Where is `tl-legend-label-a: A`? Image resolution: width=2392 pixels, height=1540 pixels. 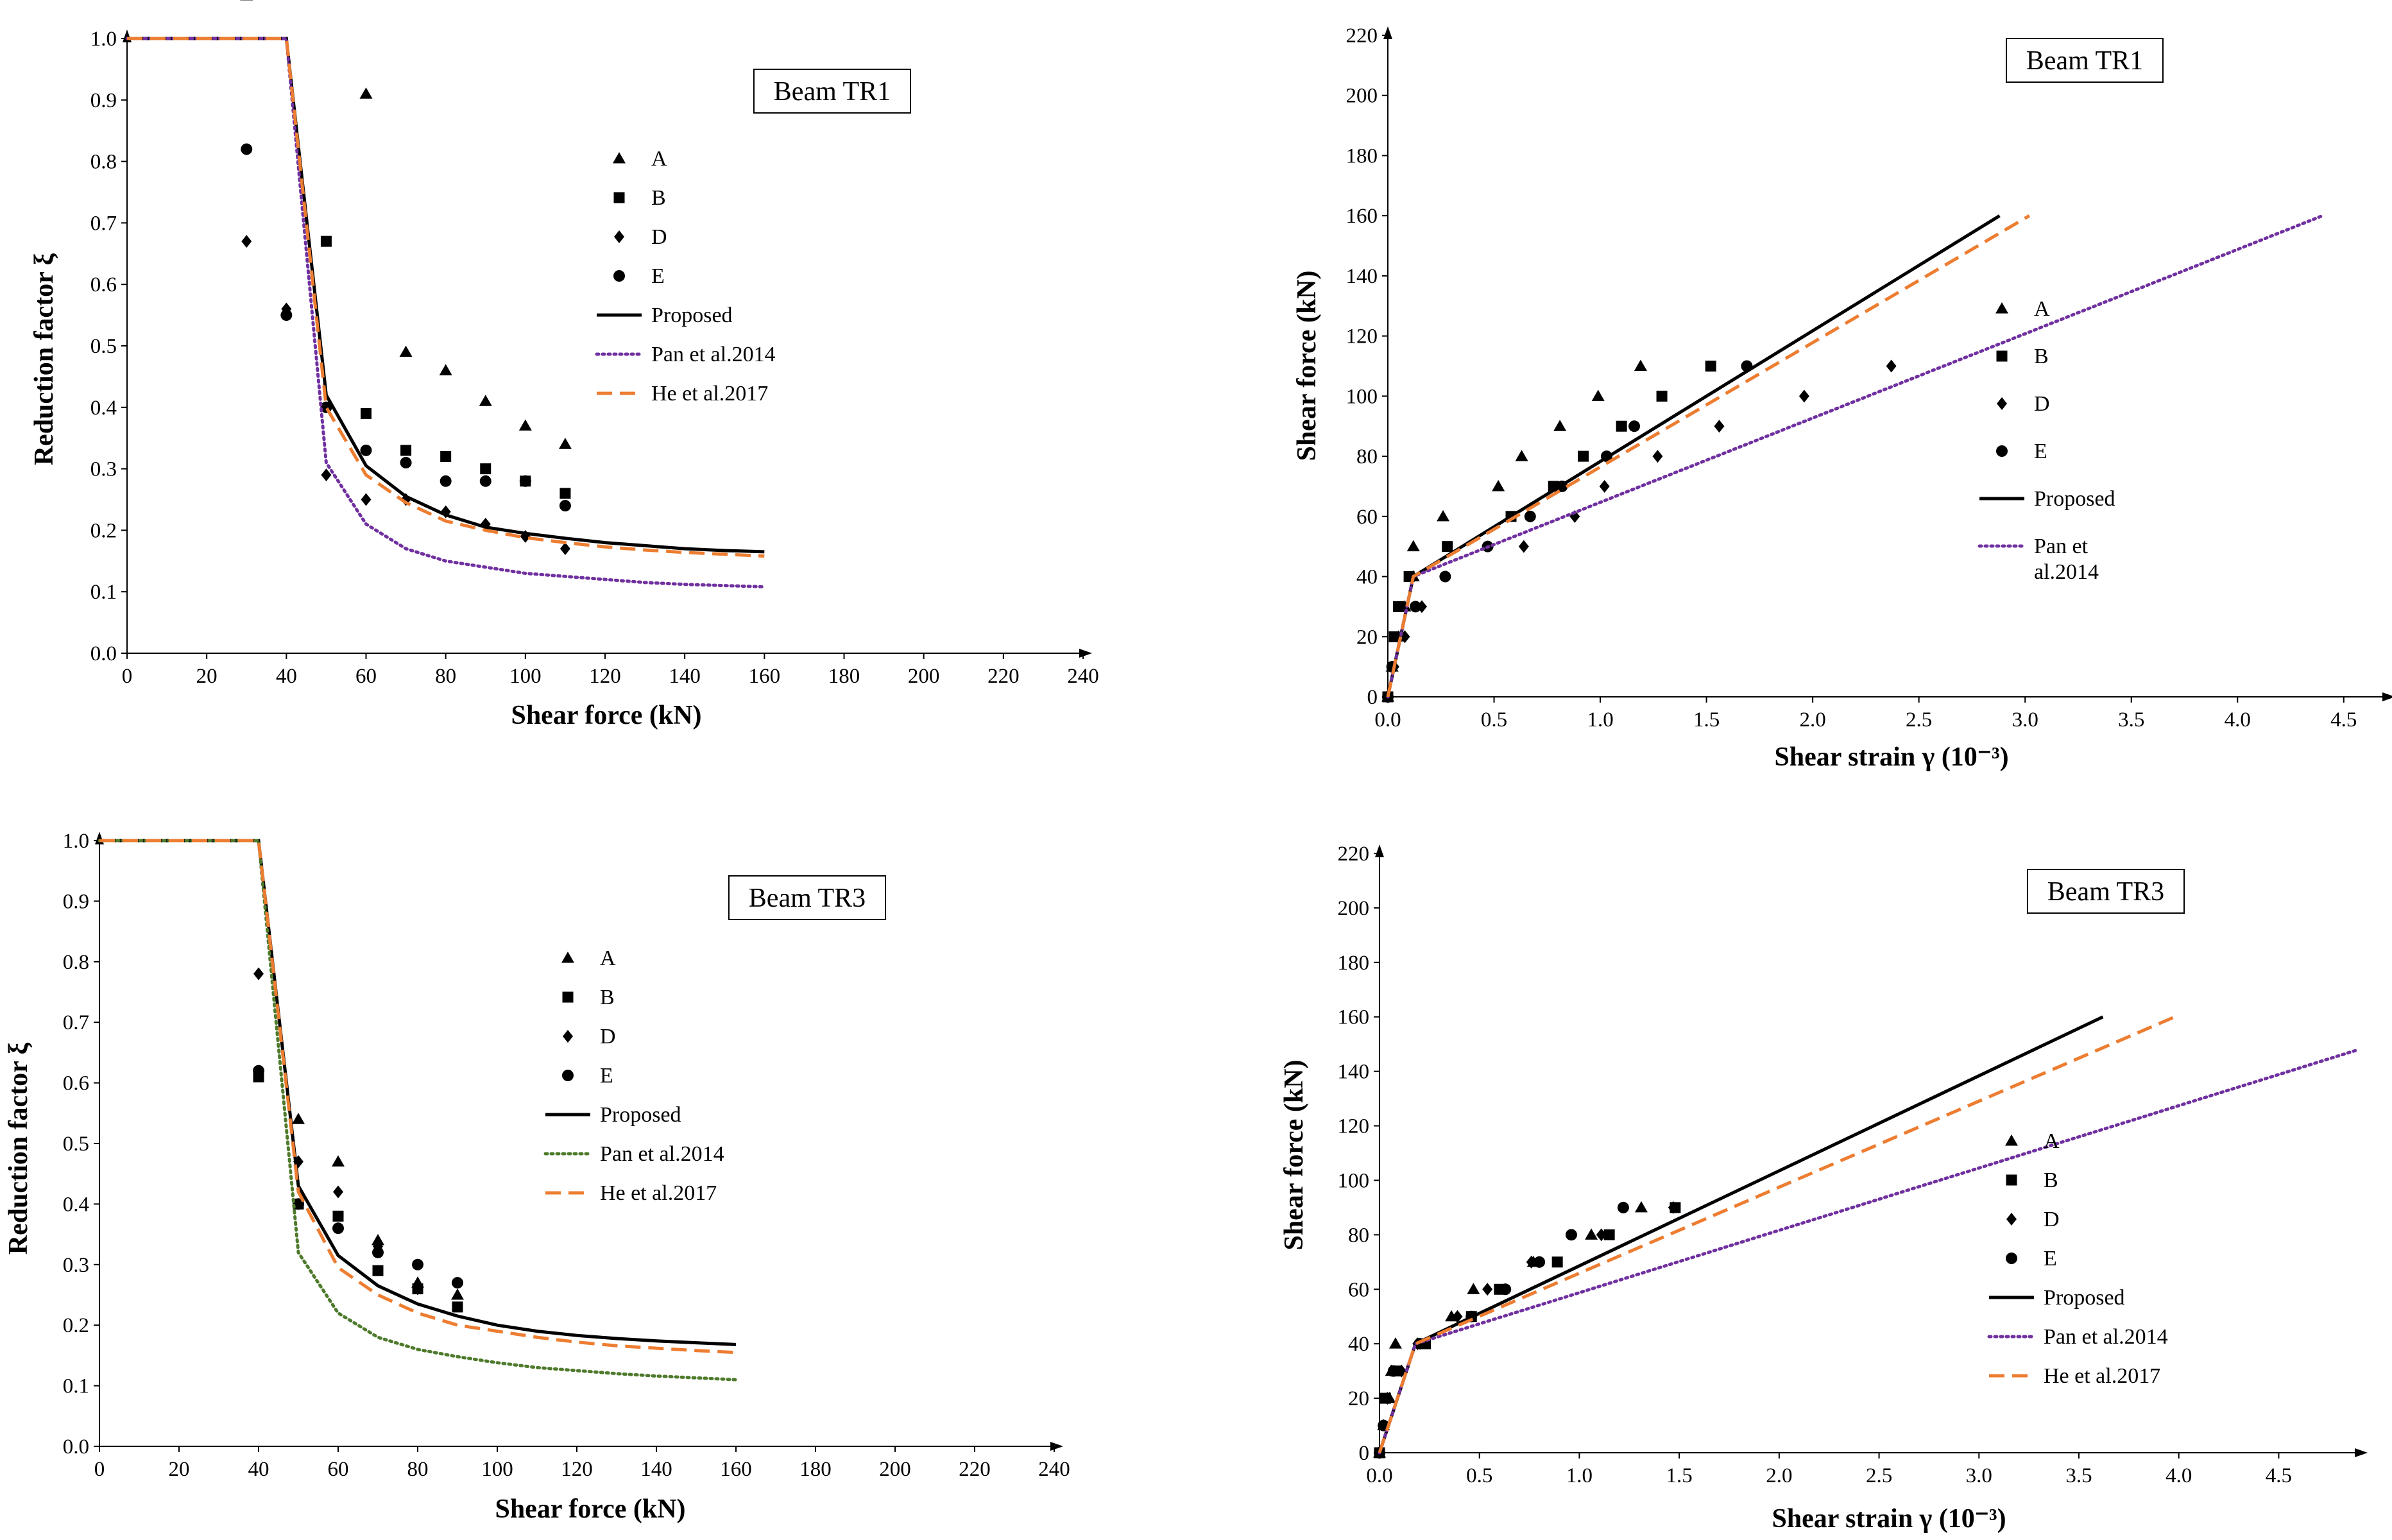
tl-legend-label-a: A is located at coordinates (659, 159).